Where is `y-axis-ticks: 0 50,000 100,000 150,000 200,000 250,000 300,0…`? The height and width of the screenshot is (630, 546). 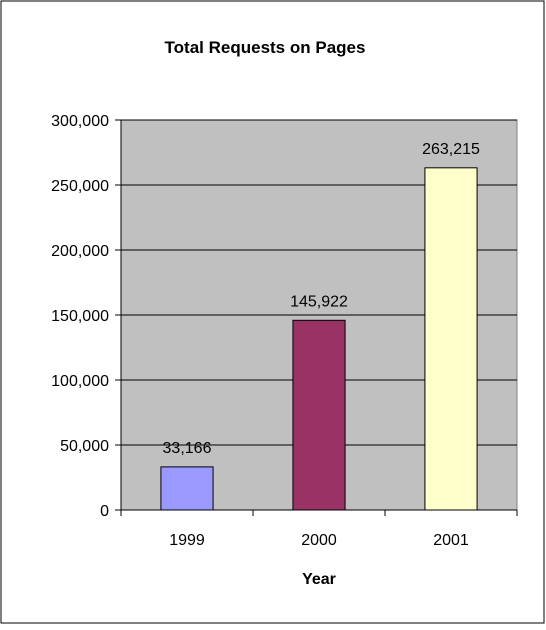 y-axis-ticks: 0 50,000 100,000 150,000 200,000 250,000 300,0… is located at coordinates (86, 316).